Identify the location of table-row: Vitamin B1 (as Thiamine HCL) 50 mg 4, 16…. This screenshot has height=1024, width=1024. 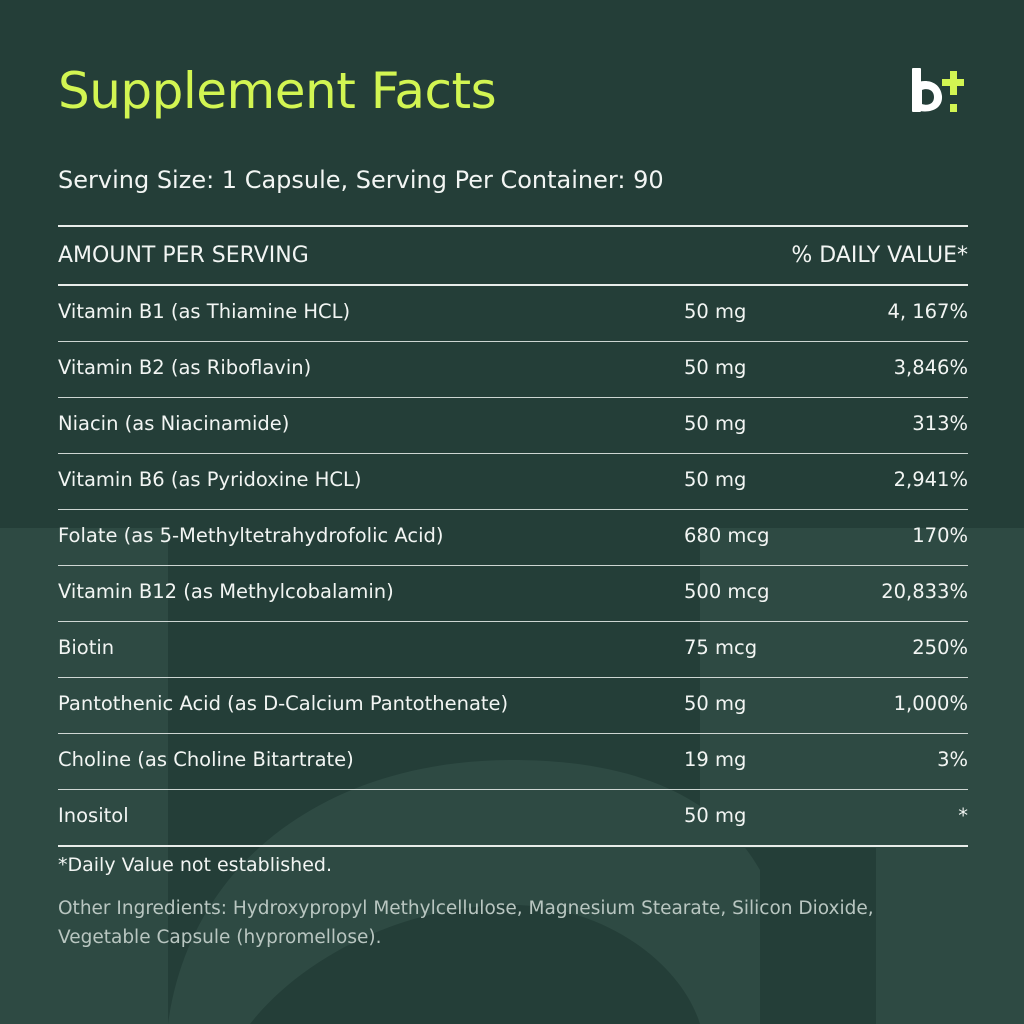
(513, 314).